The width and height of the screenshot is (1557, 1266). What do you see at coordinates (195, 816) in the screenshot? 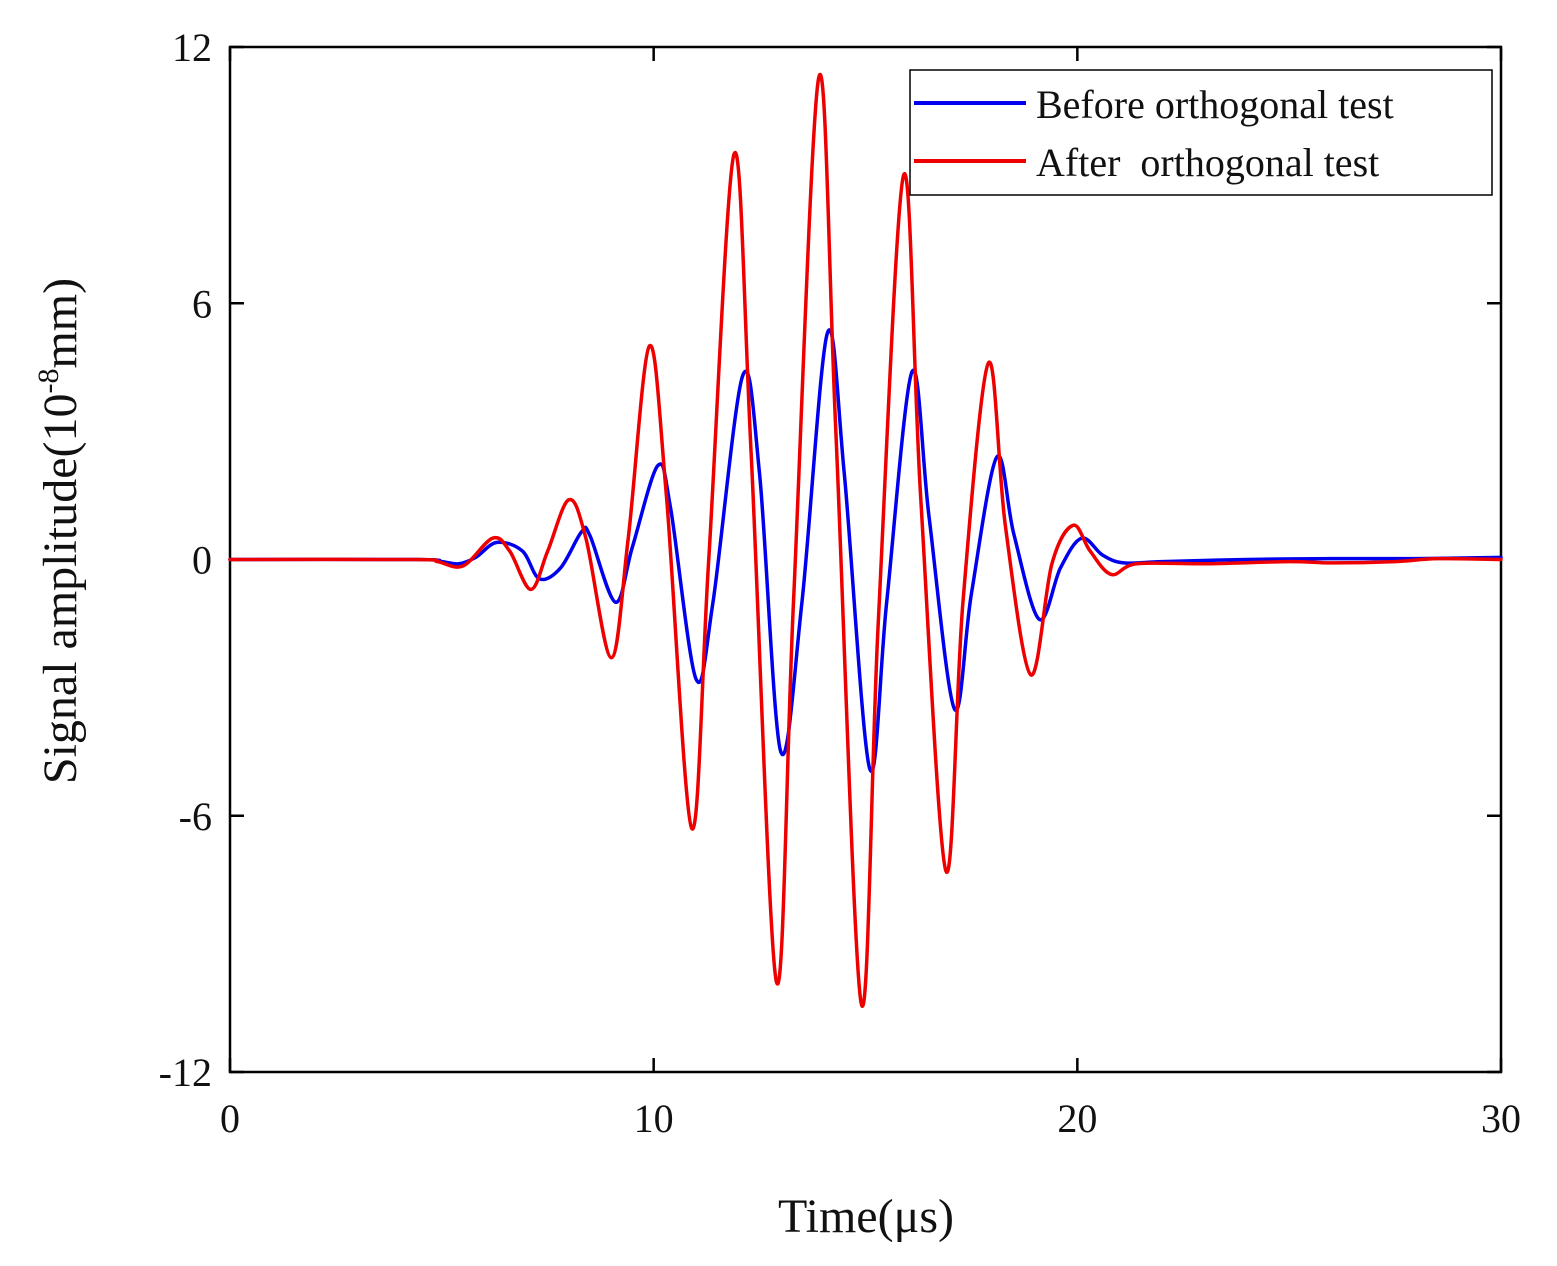
I see `y-tick-label-1: -6` at bounding box center [195, 816].